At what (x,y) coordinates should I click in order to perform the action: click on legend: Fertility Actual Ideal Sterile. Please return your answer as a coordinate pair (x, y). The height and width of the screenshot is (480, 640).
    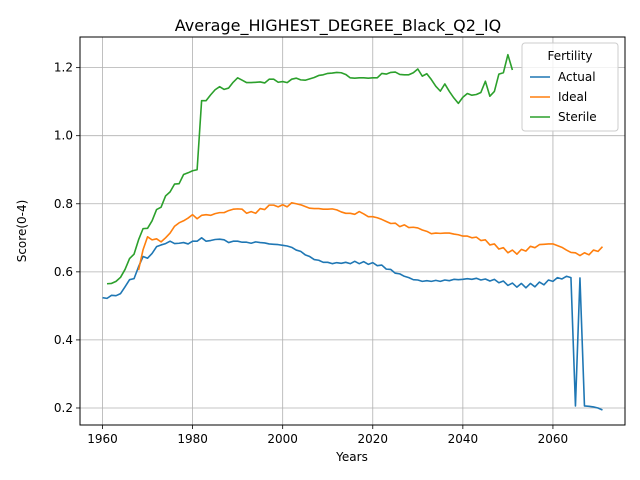
    Looking at the image, I should click on (570, 87).